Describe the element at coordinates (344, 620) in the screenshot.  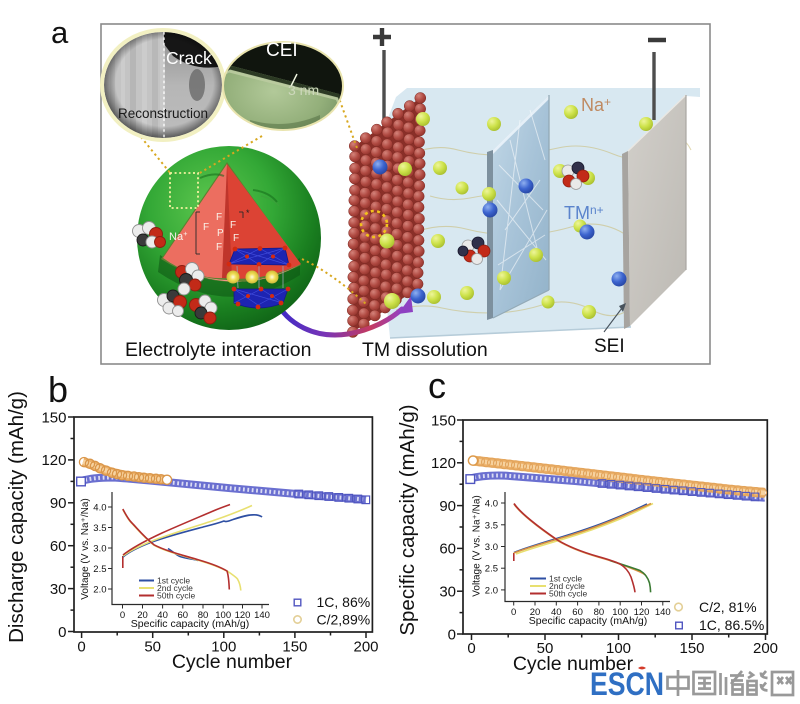
I see `svg-text: C/2,89%` at that location.